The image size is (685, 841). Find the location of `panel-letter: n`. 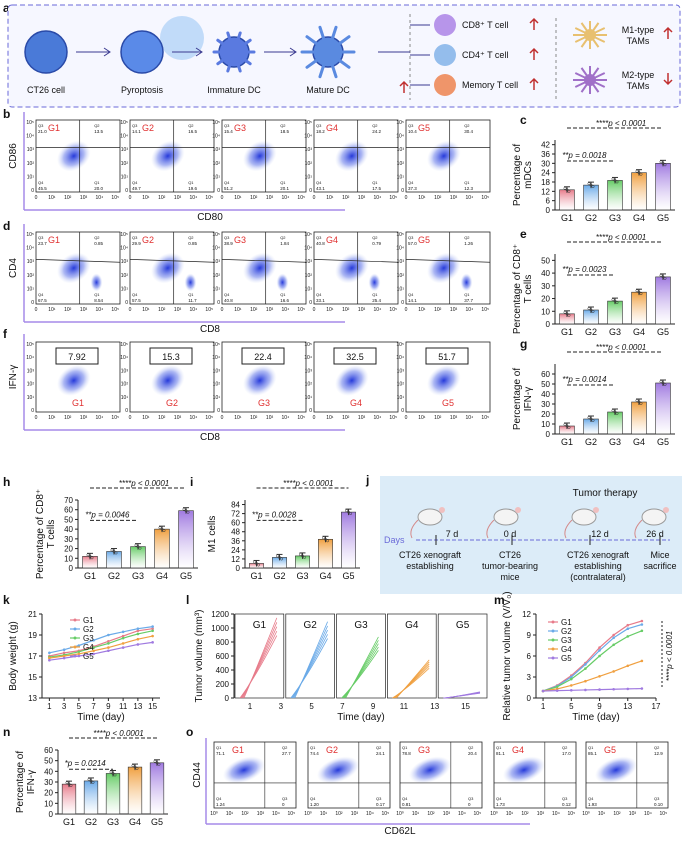

panel-letter: n is located at coordinates (6, 732).